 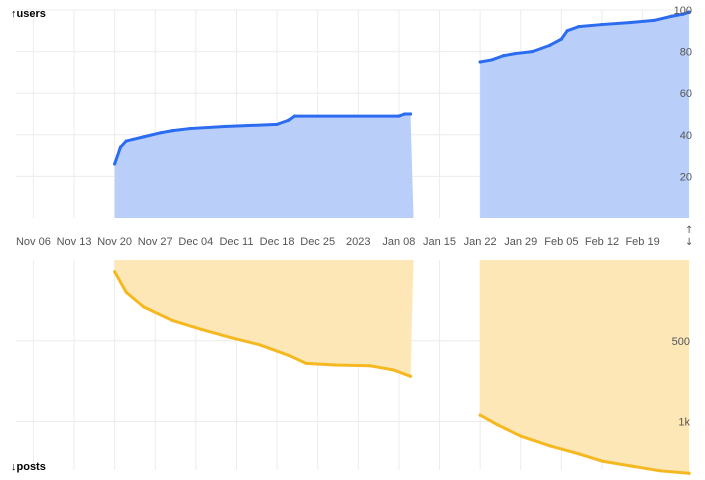 What do you see at coordinates (602, 242) in the screenshot?
I see `x-tick-label: Feb 12` at bounding box center [602, 242].